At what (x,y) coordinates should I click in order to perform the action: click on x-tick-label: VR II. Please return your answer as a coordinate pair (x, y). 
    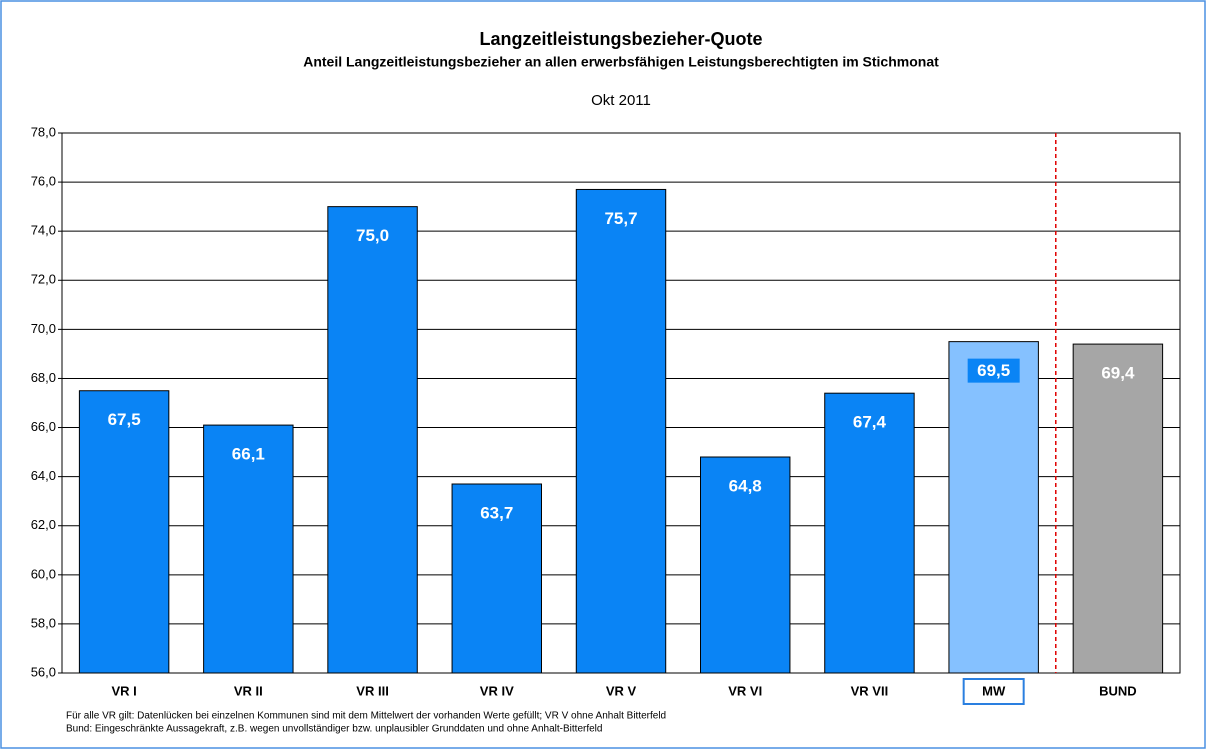
    Looking at the image, I should click on (248, 690).